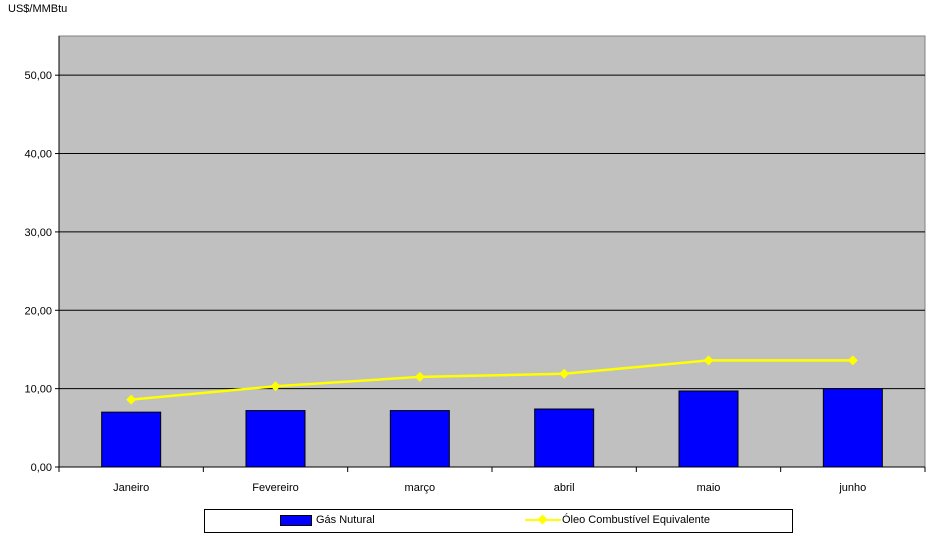 The height and width of the screenshot is (534, 929). I want to click on x-tick-label: Fevereiro, so click(275, 488).